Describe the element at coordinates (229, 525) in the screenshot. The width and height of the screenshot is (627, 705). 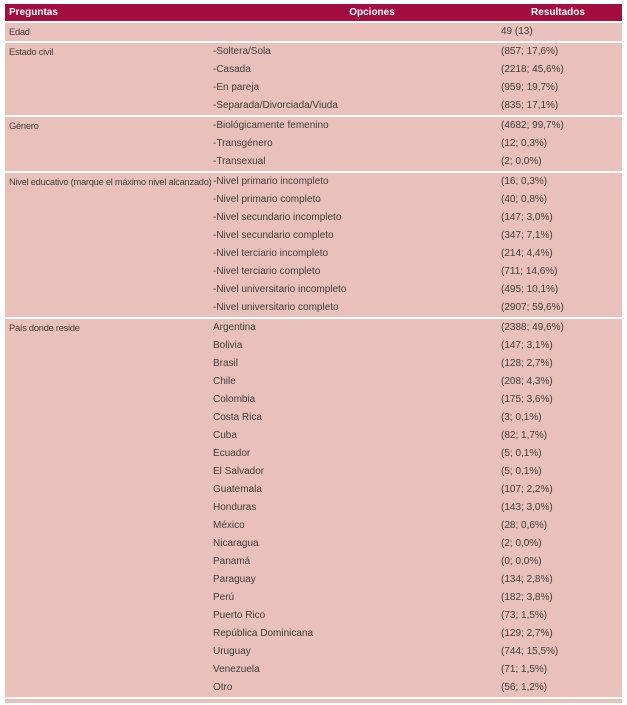
I see `option-cell: México` at that location.